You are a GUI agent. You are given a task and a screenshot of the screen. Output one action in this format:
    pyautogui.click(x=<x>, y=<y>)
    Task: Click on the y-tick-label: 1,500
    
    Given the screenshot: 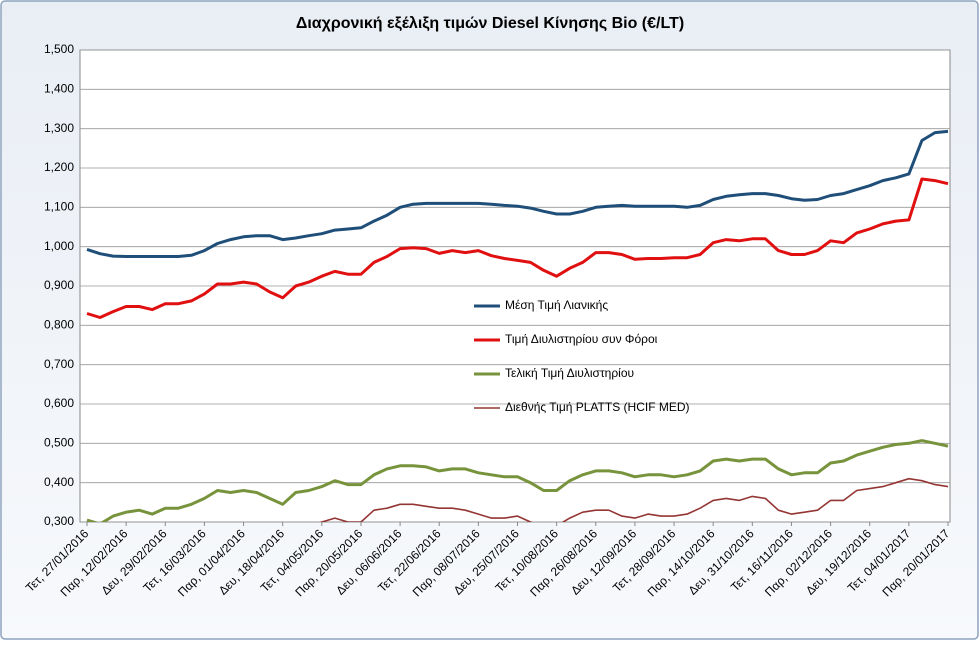 What is the action you would take?
    pyautogui.click(x=59, y=49)
    